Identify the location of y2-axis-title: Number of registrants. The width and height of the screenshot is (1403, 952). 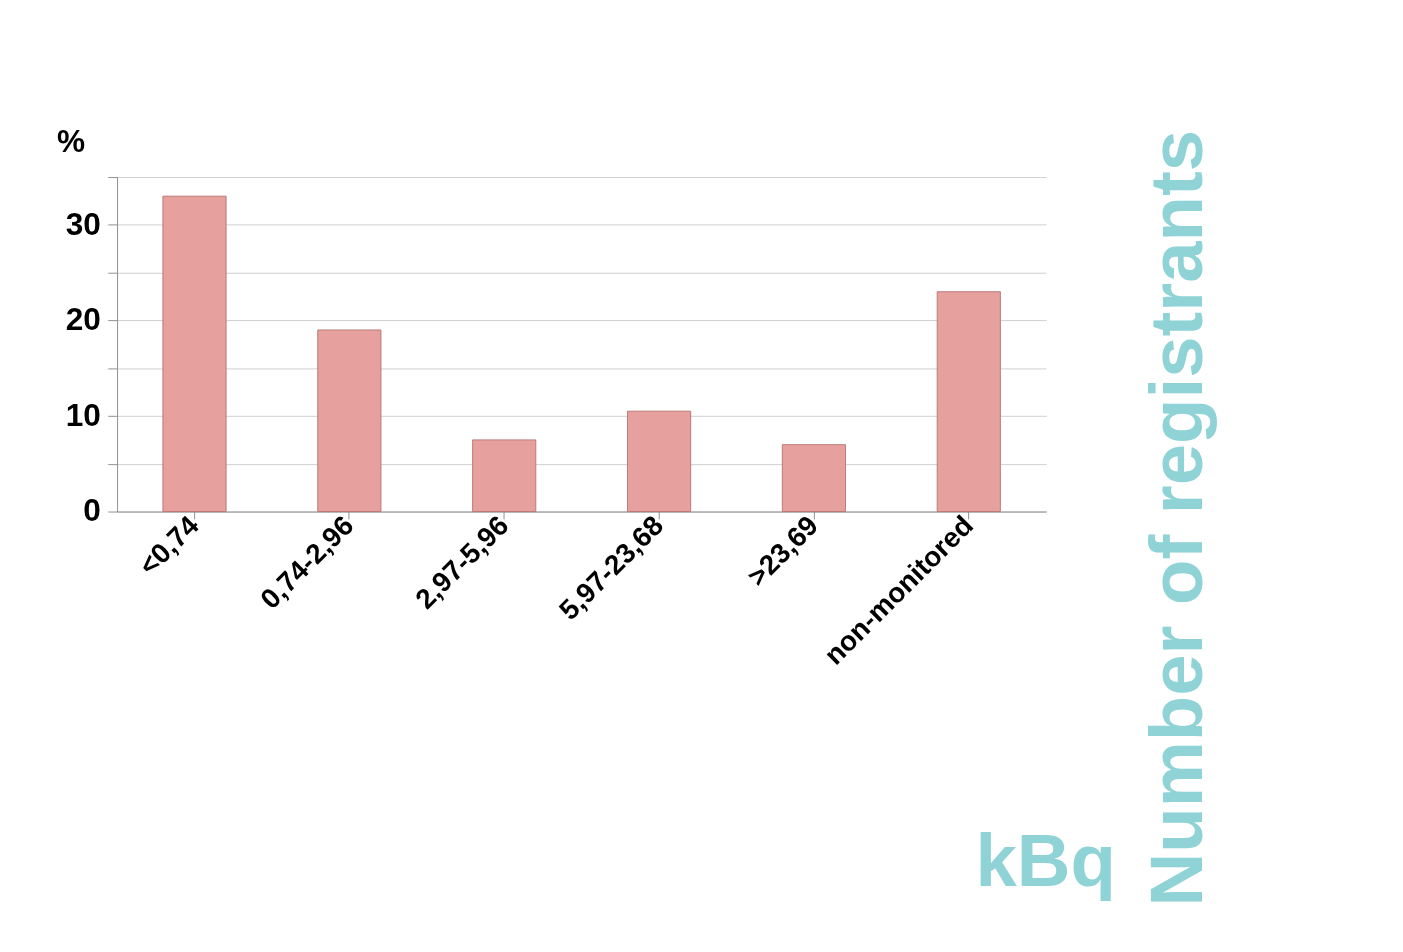
(1177, 518).